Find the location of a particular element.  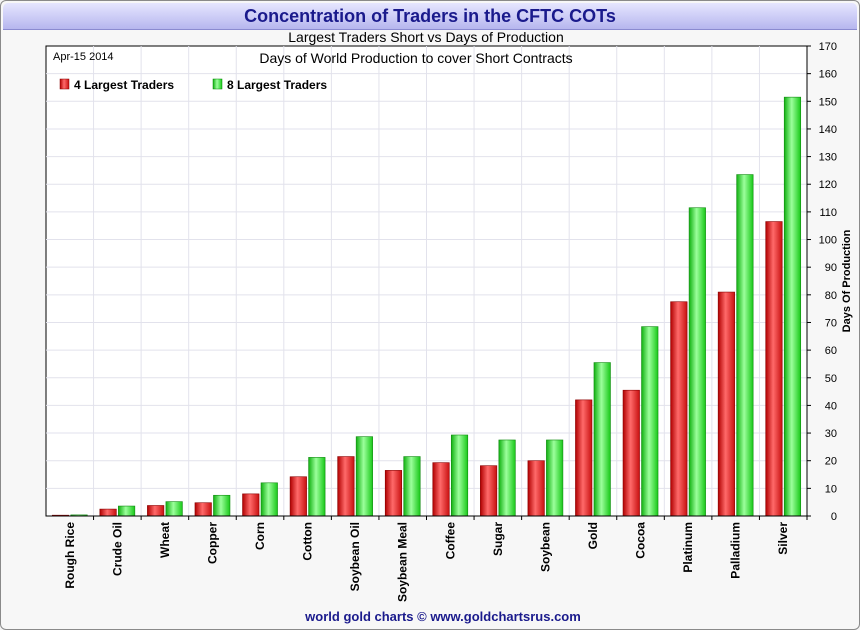

legend-label-4-largest: 4 Largest Traders is located at coordinates (124, 85).